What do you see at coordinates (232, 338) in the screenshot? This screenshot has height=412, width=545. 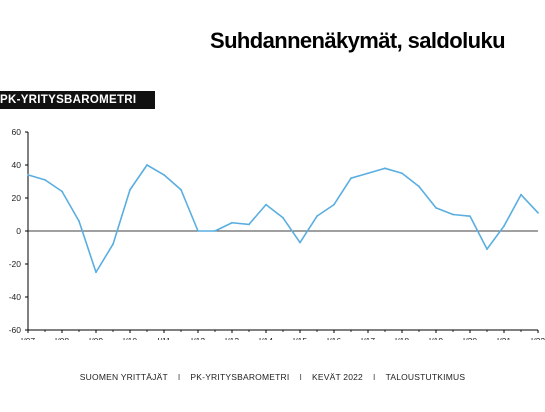 I see `x-tick-label: I/13` at bounding box center [232, 338].